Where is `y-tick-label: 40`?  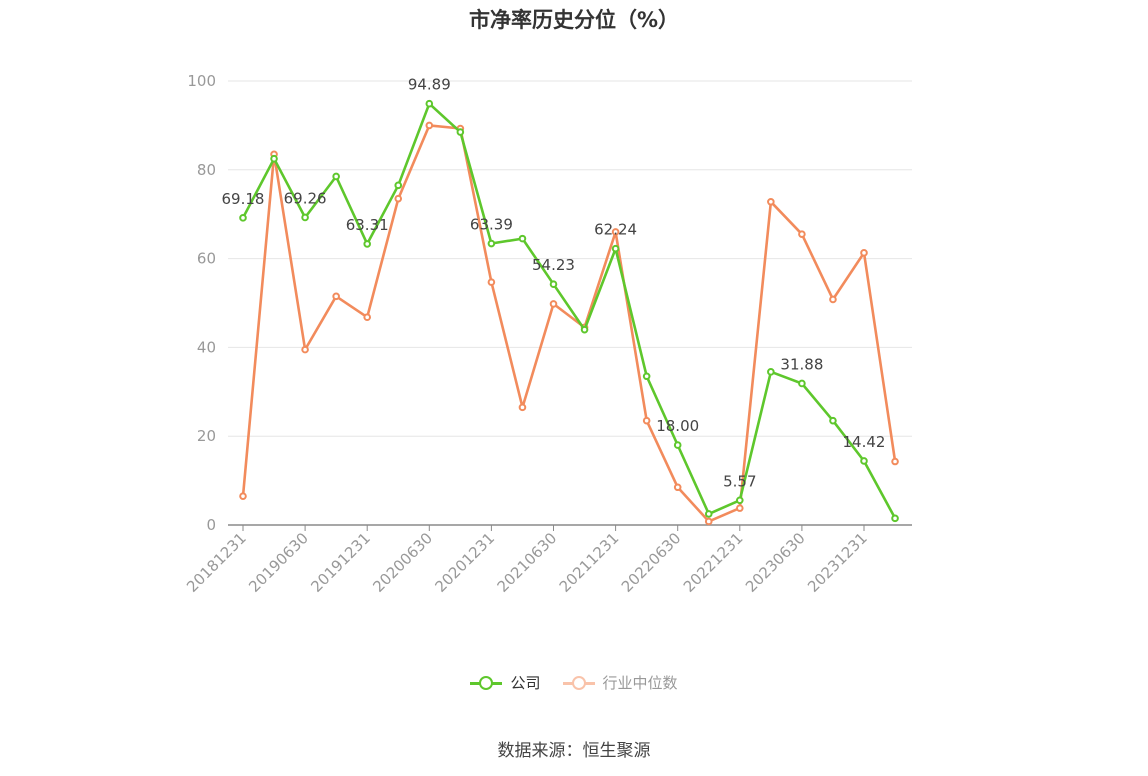 y-tick-label: 40 is located at coordinates (206, 347).